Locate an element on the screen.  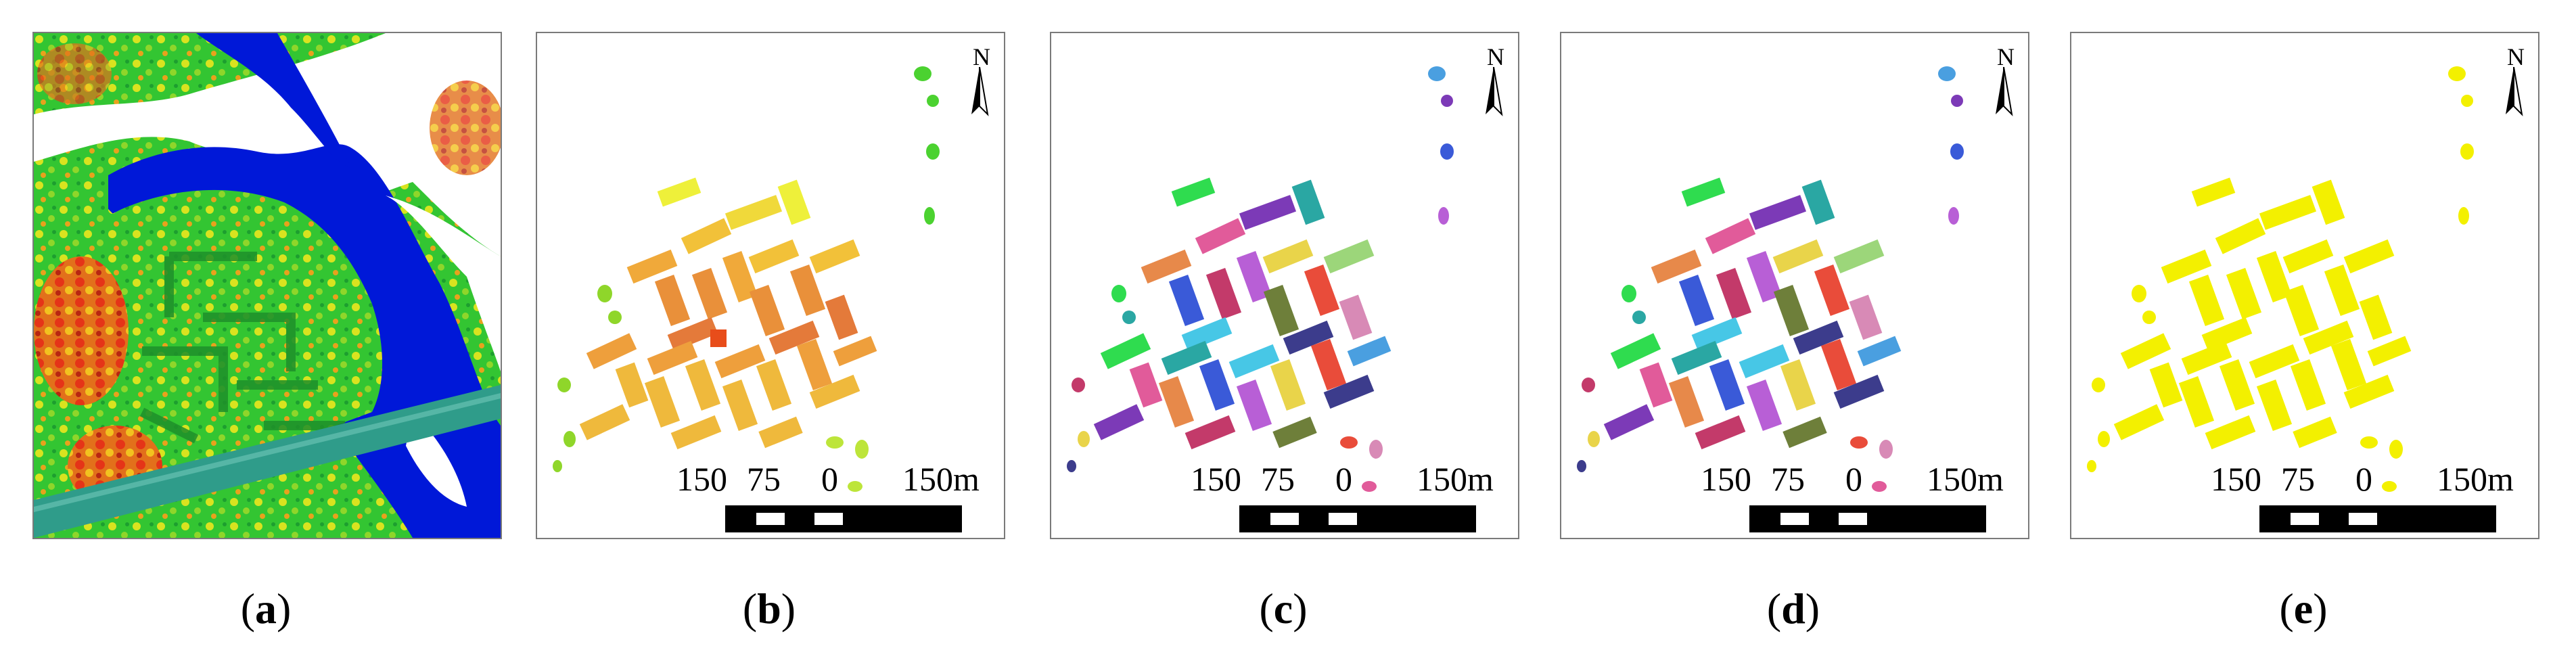
scale-label-150m: 150m is located at coordinates (1965, 479).